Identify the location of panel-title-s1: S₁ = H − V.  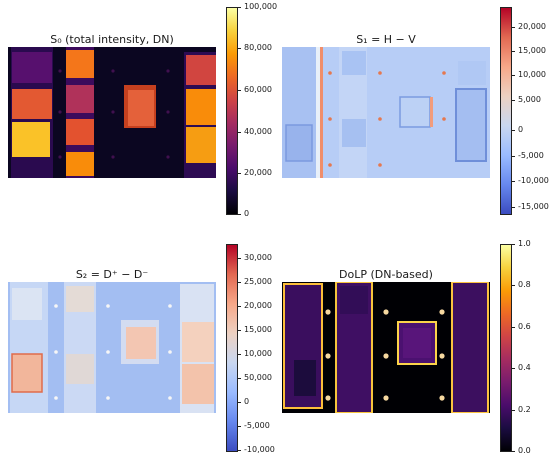
(386, 39).